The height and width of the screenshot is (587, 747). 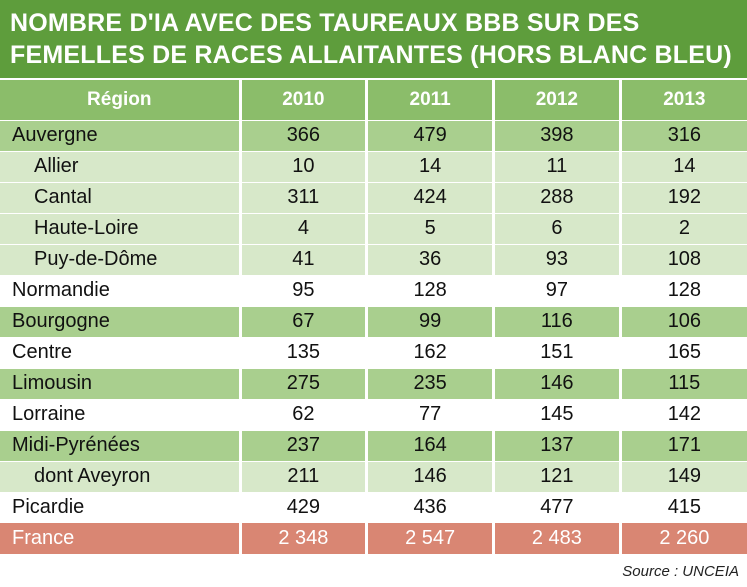 I want to click on value-cell-2012: 116, so click(x=557, y=321).